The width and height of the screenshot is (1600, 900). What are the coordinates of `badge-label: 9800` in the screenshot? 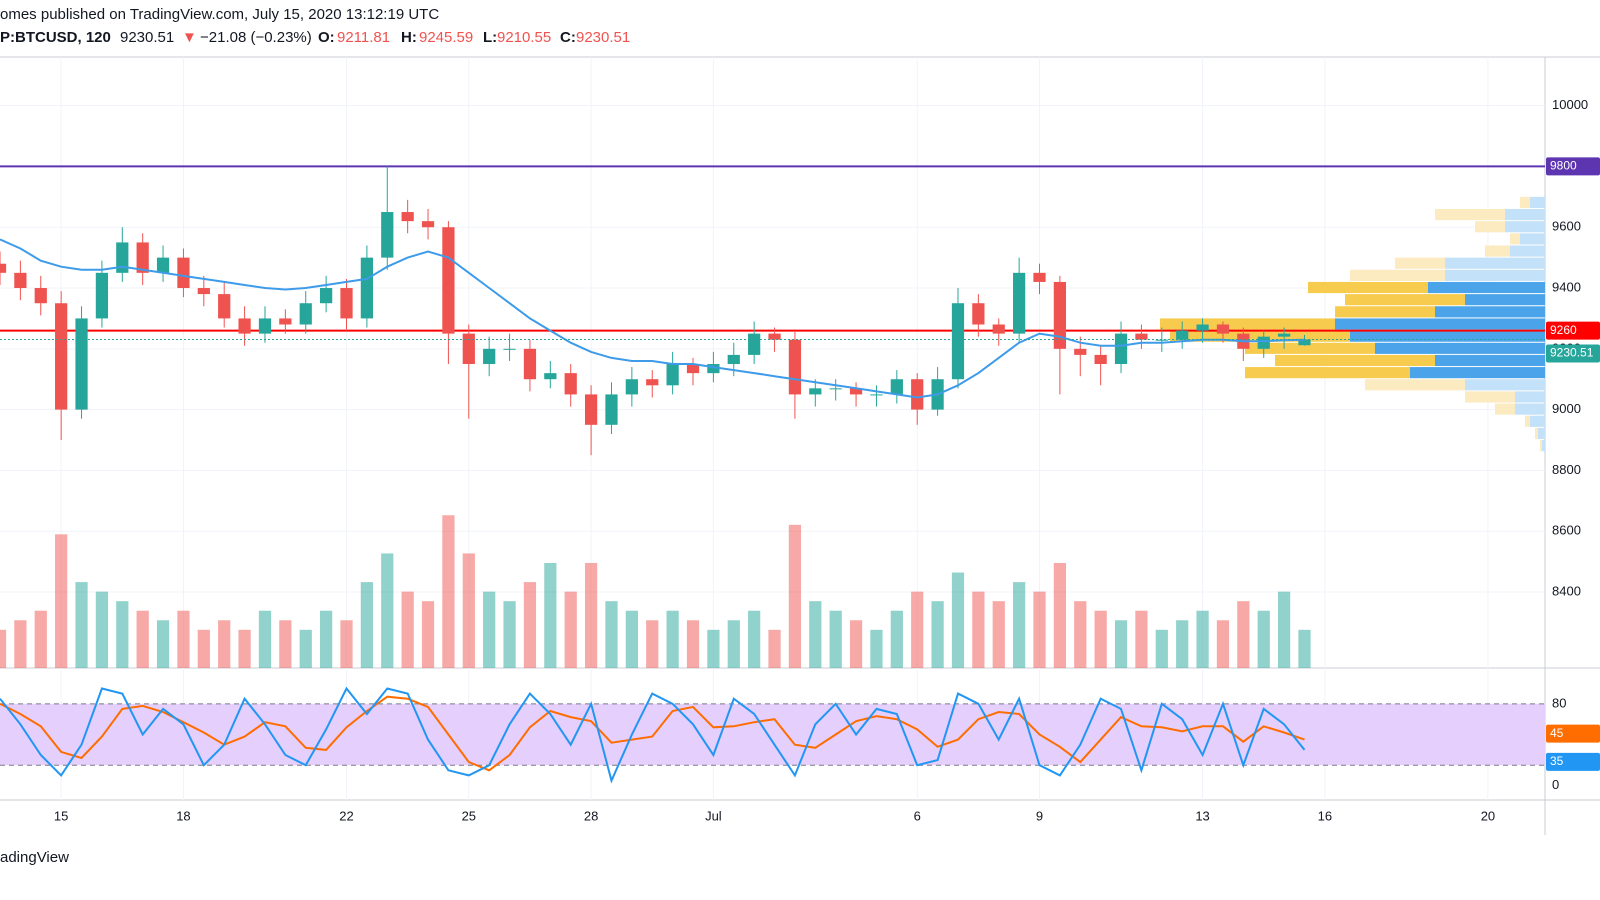 It's located at (1563, 166).